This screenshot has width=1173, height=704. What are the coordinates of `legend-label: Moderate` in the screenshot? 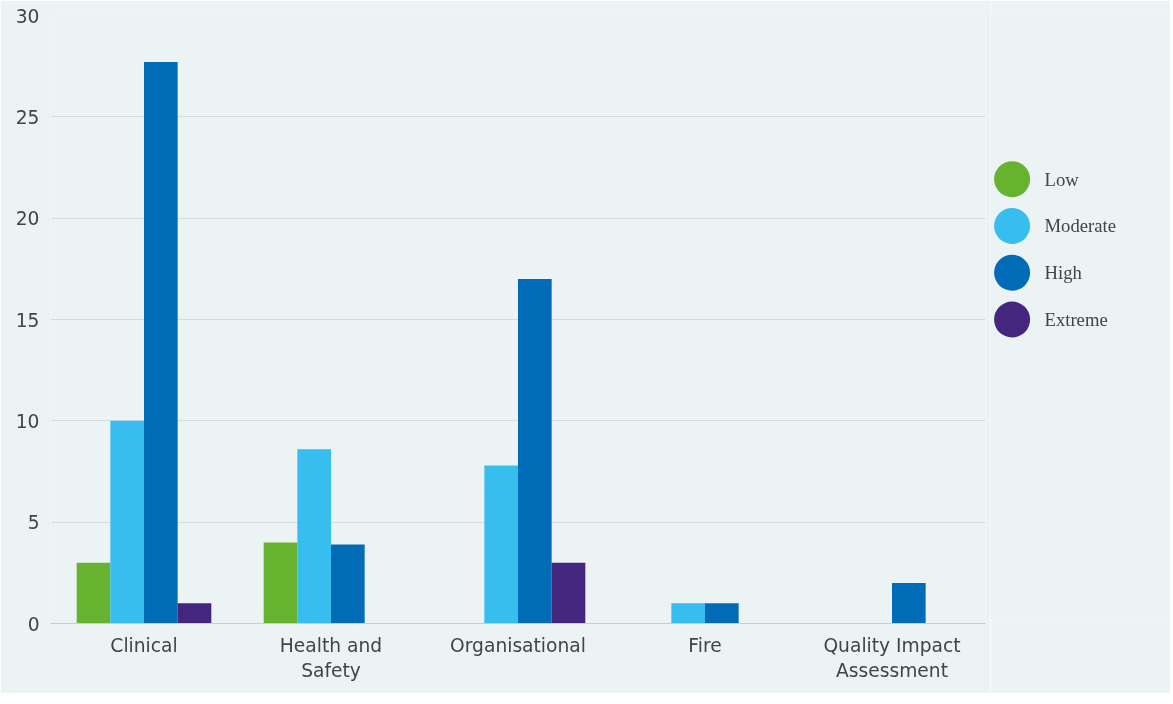 It's located at (1080, 226).